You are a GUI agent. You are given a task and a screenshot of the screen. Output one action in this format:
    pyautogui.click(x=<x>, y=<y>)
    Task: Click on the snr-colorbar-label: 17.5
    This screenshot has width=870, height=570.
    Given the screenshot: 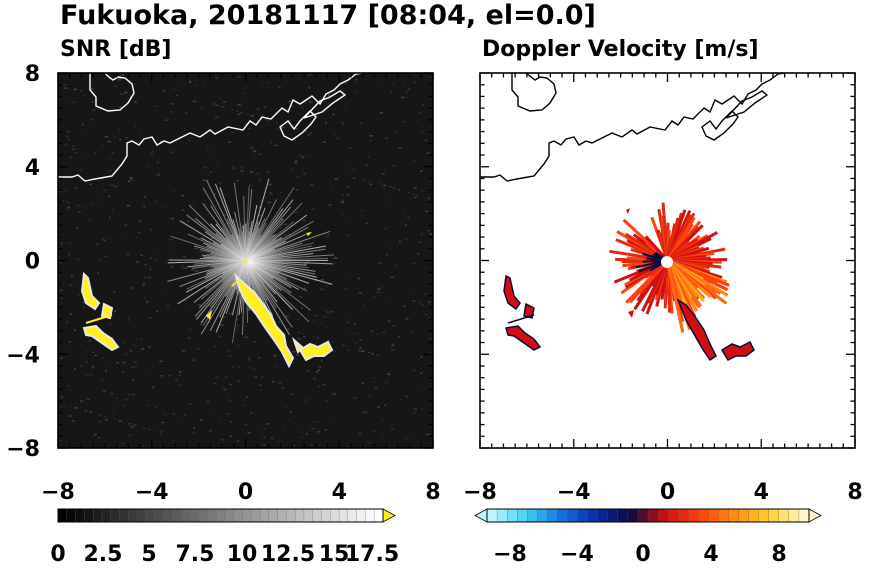 What is the action you would take?
    pyautogui.click(x=372, y=554)
    